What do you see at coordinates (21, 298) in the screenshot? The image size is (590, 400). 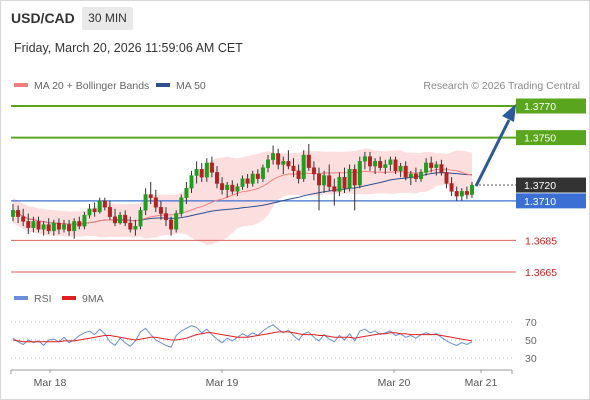 I see `rsi-swatch-icon` at bounding box center [21, 298].